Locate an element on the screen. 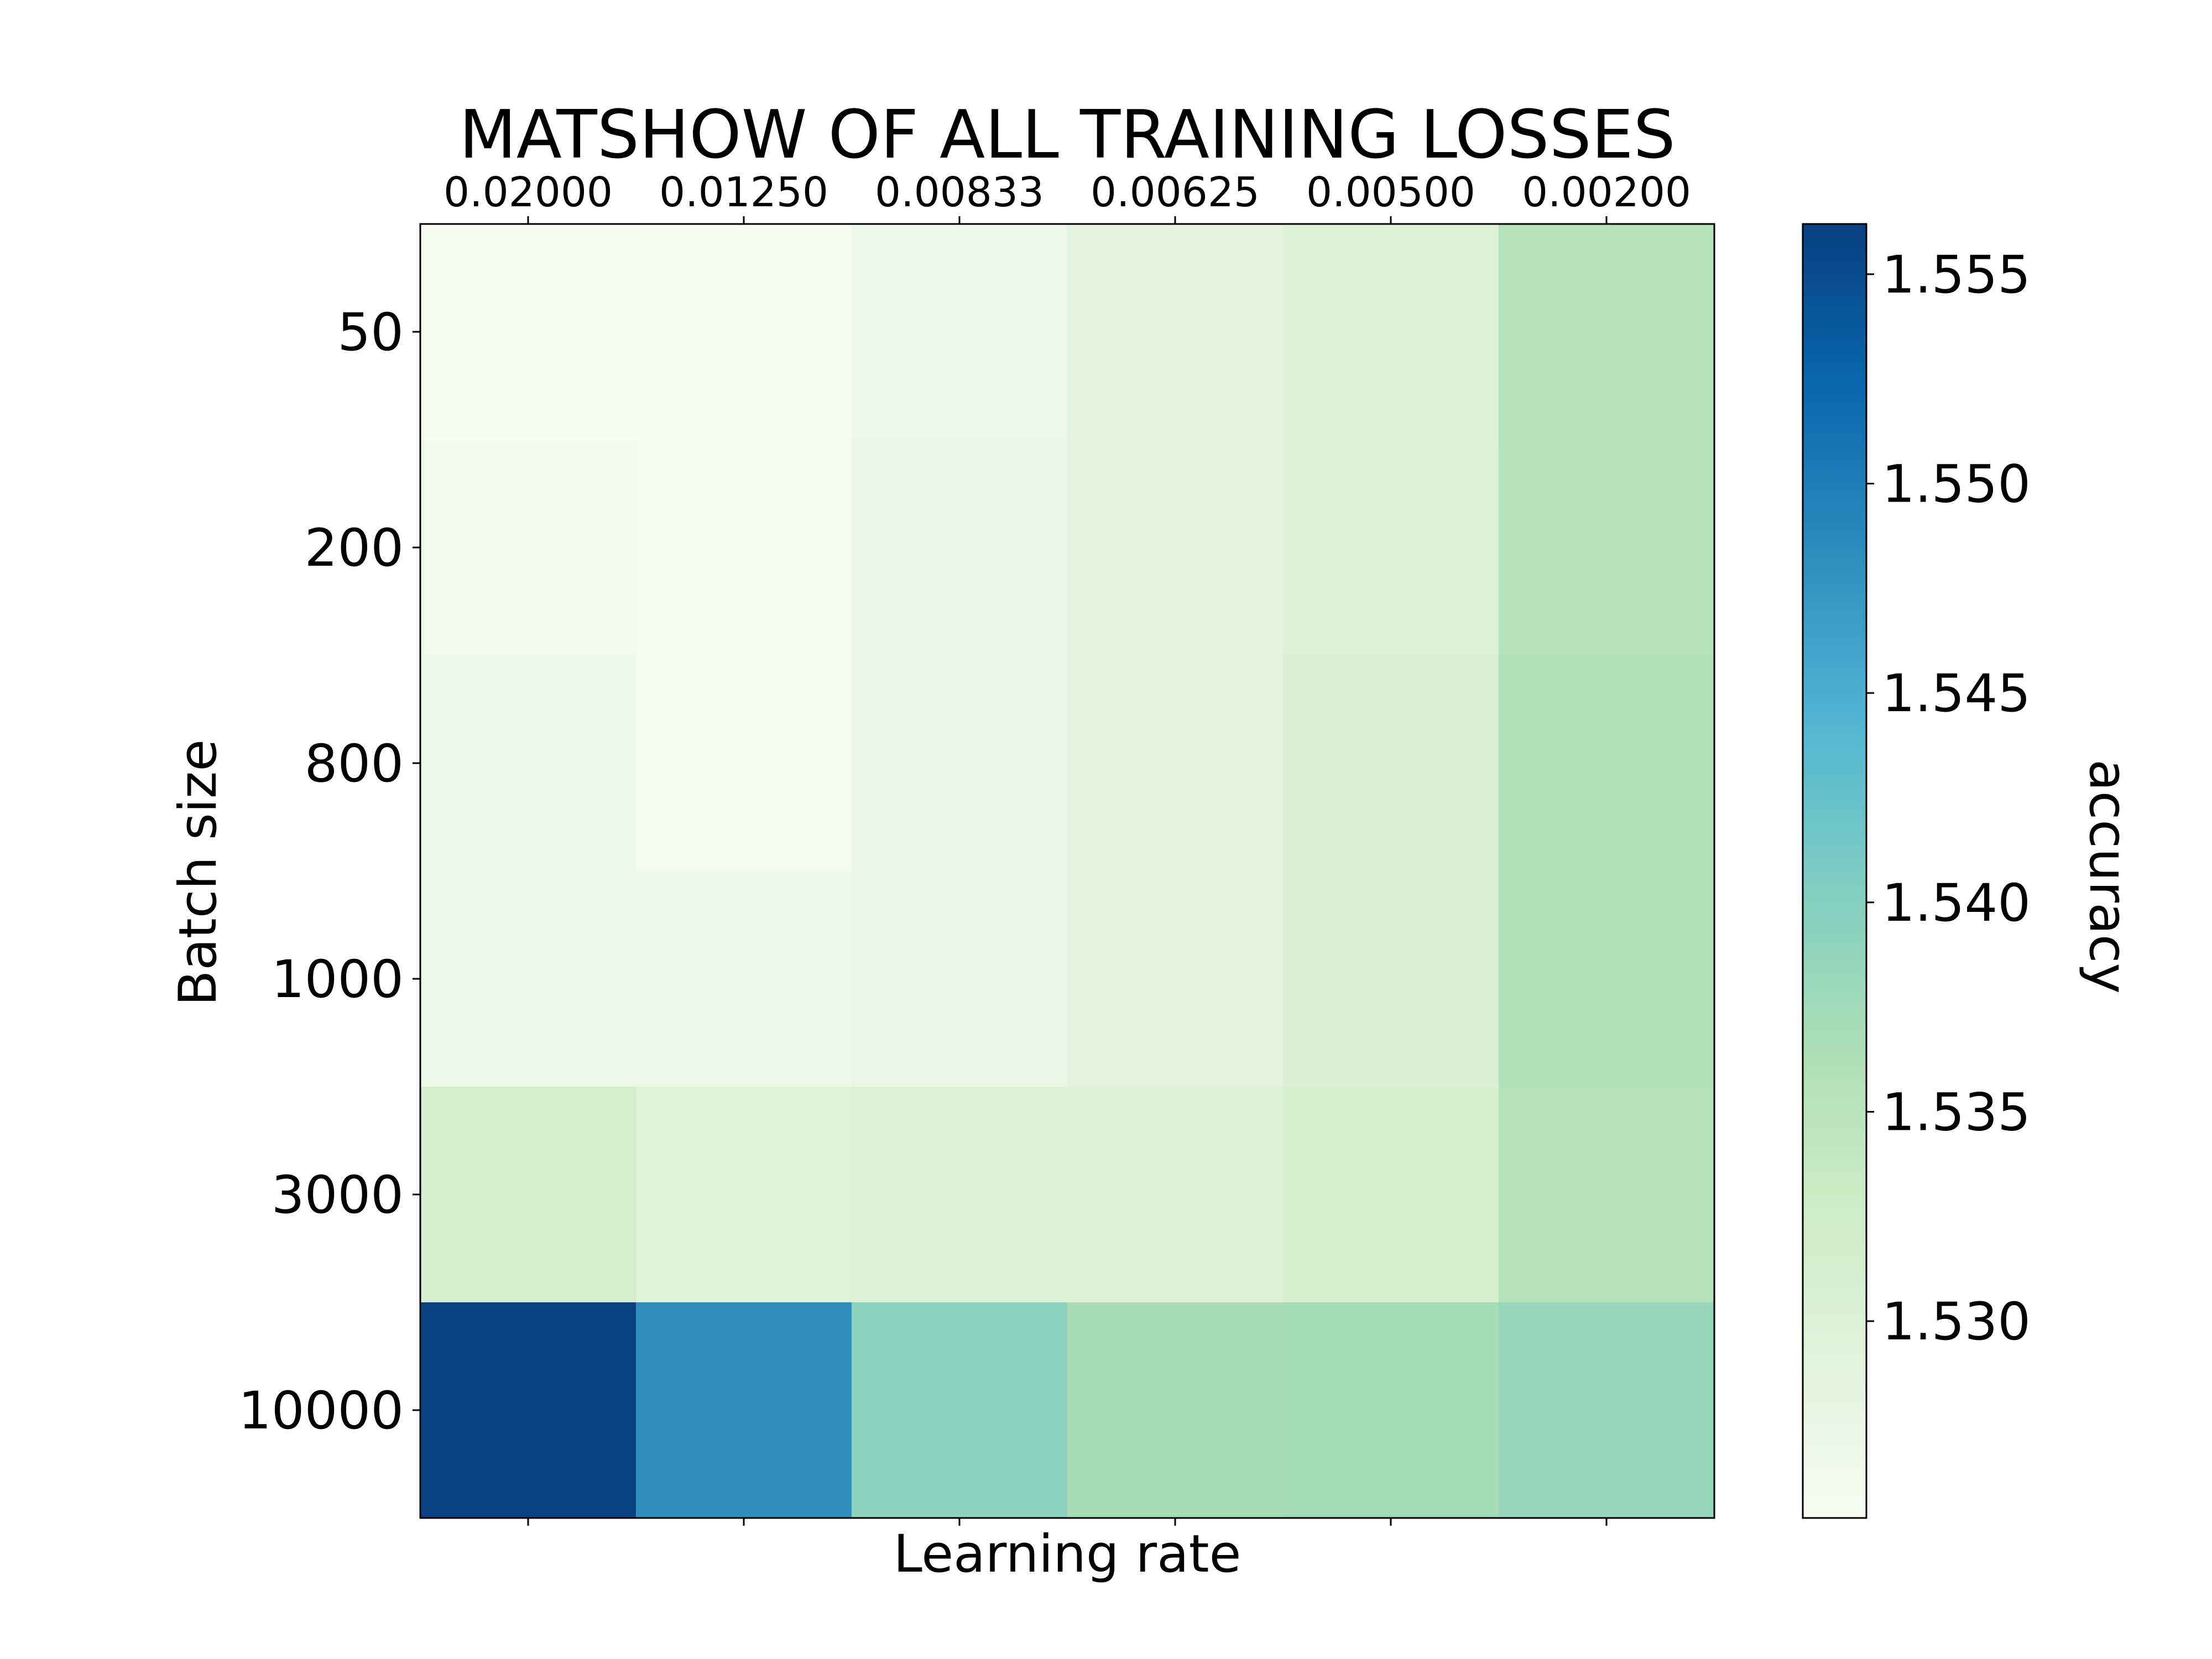 This screenshot has height=1659, width=2212. y-tick-label: 50 is located at coordinates (371, 332).